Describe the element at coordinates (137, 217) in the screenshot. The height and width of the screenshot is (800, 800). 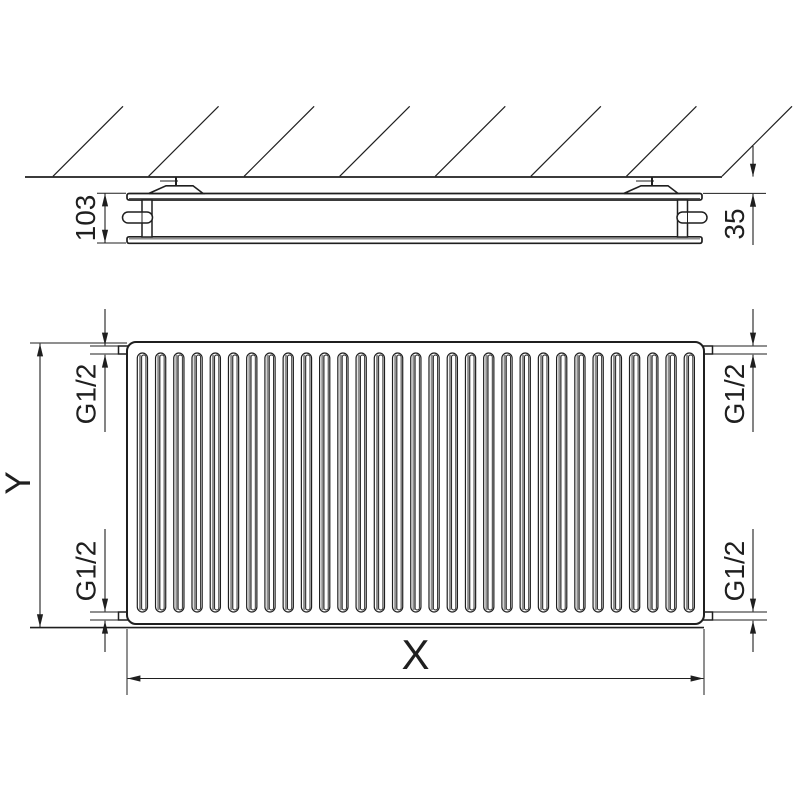
I see `left-connection-stub-side` at that location.